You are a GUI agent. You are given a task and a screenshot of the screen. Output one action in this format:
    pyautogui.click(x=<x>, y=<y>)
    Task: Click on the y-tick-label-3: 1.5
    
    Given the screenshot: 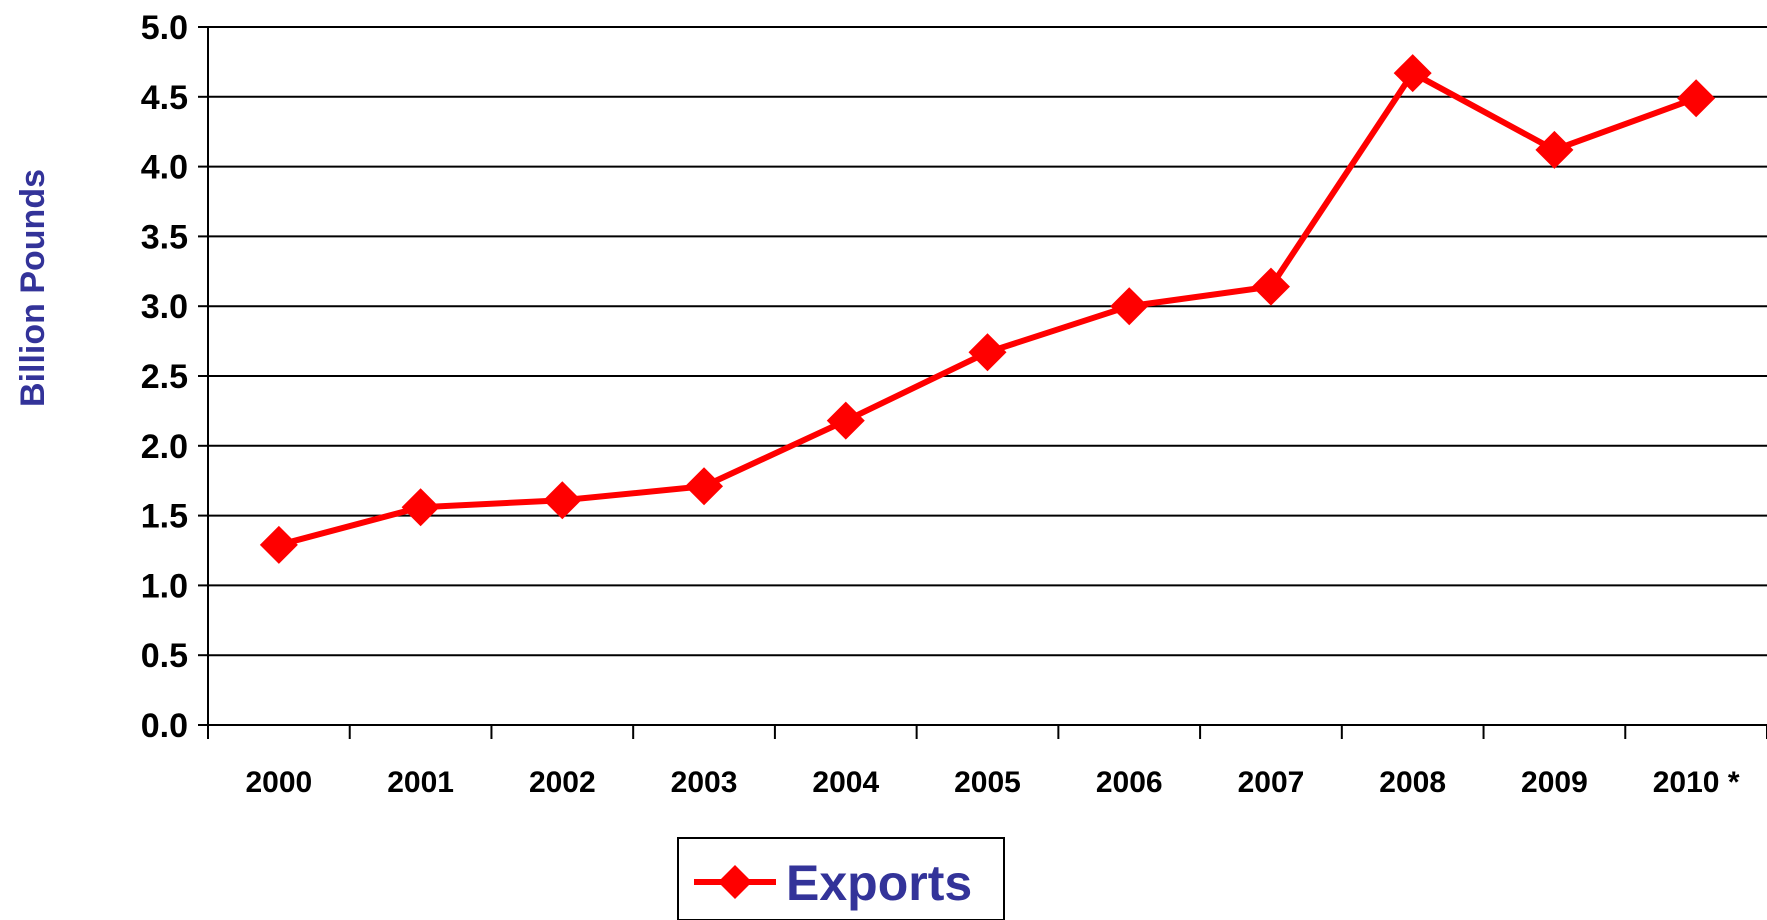 What is the action you would take?
    pyautogui.click(x=164, y=517)
    